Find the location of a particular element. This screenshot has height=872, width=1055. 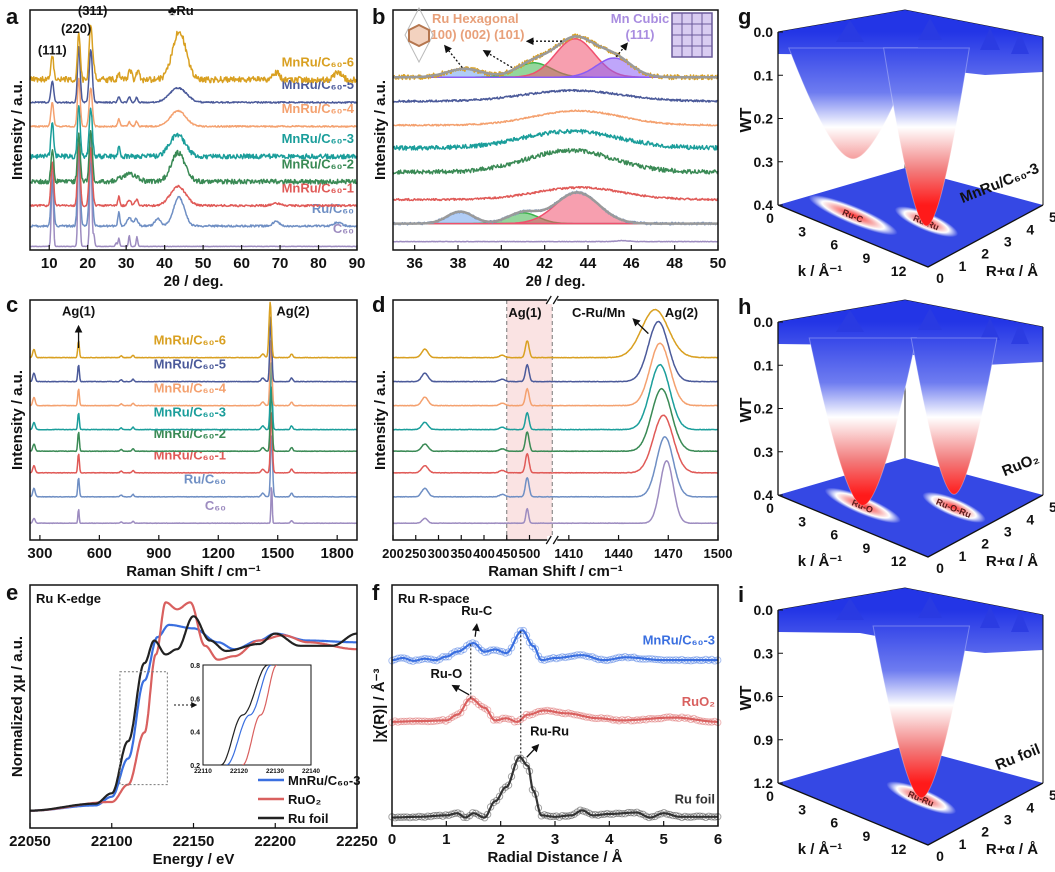

x-tick-label: 44 is located at coordinates (588, 263).